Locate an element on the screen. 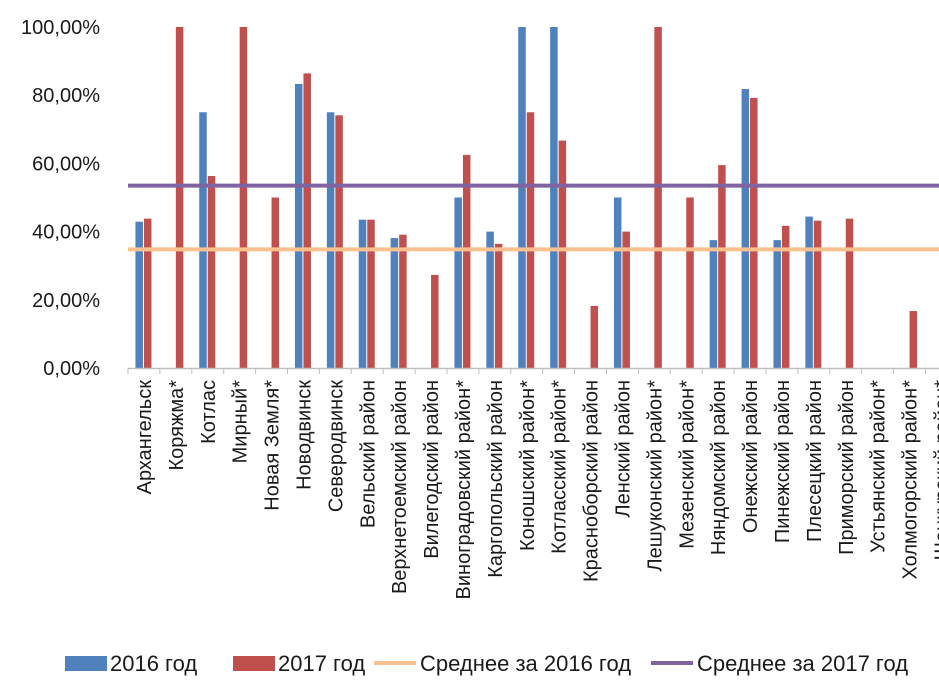  x-category-label: Плесецкий район is located at coordinates (815, 461).